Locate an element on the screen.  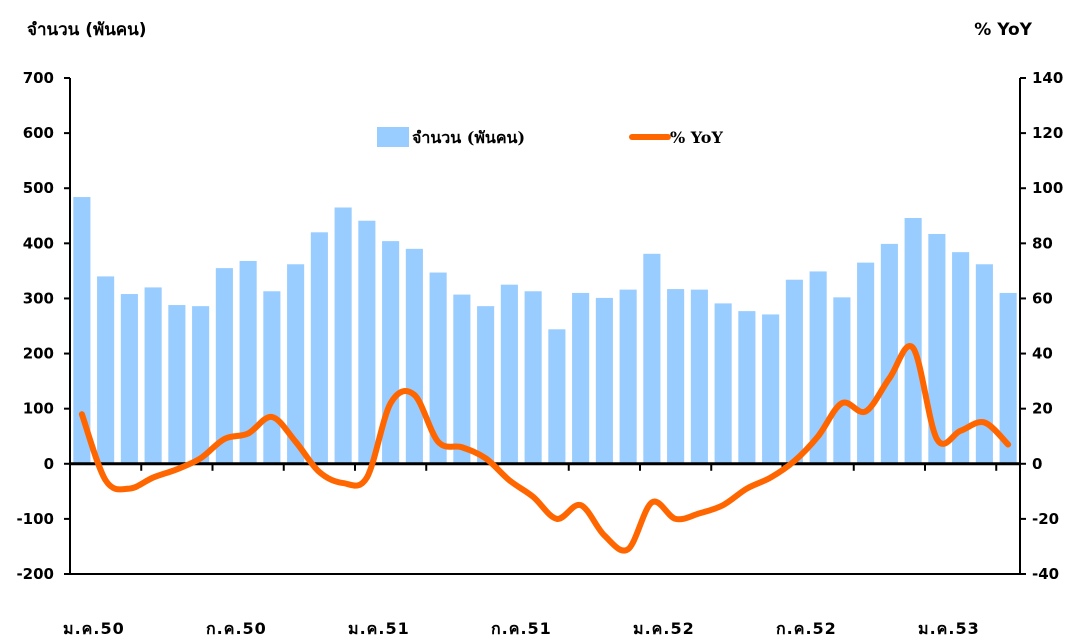
x-tick-label: ม.ค.51 is located at coordinates (379, 628).